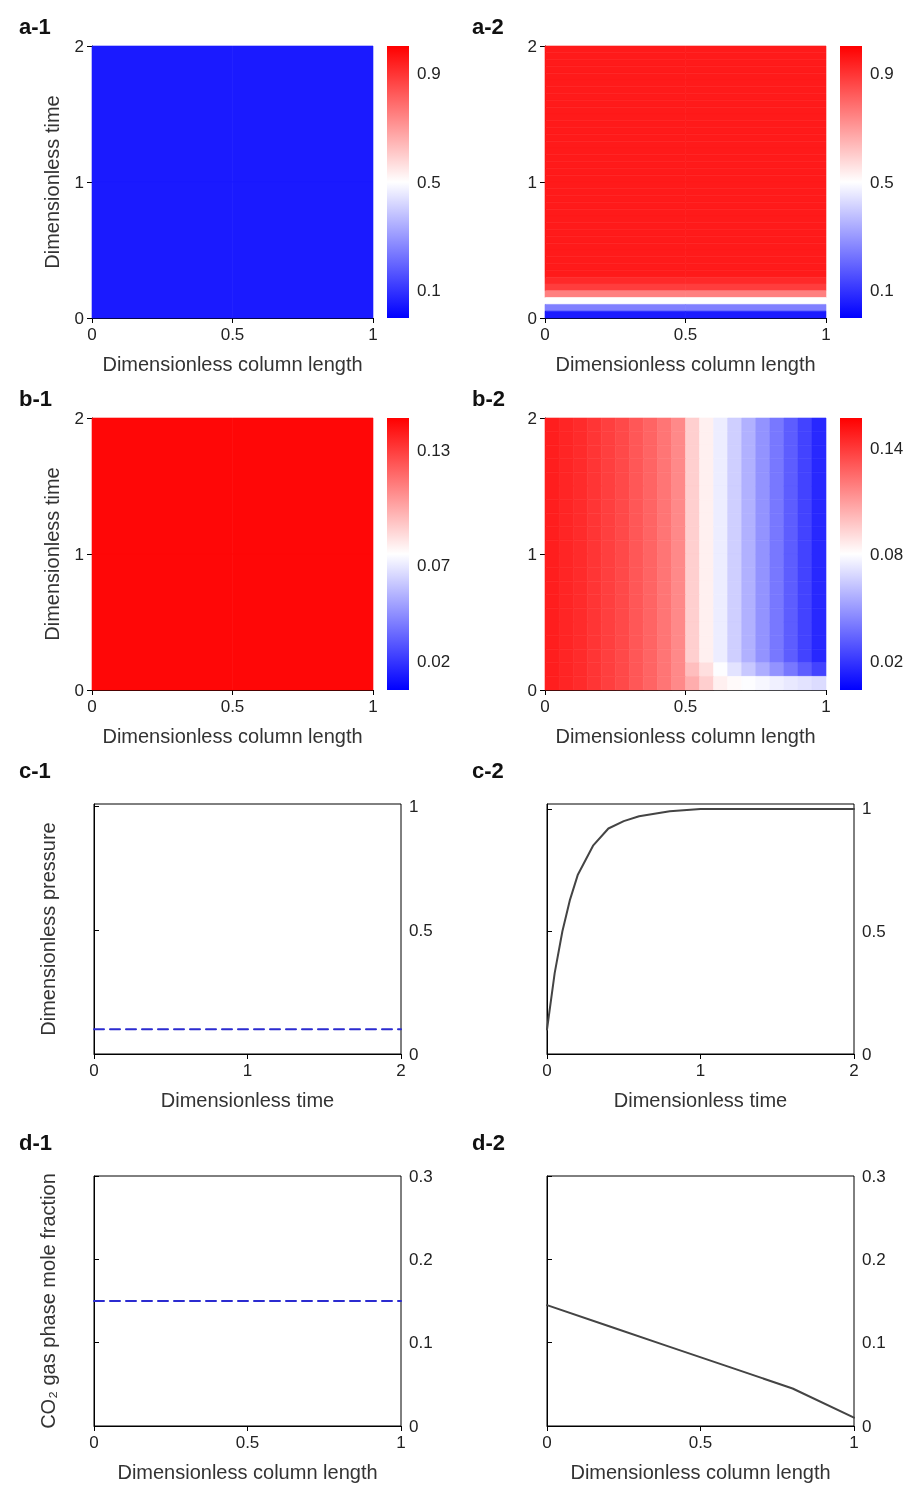  What do you see at coordinates (434, 565) in the screenshot?
I see `color-bar-label: 0.07` at bounding box center [434, 565].